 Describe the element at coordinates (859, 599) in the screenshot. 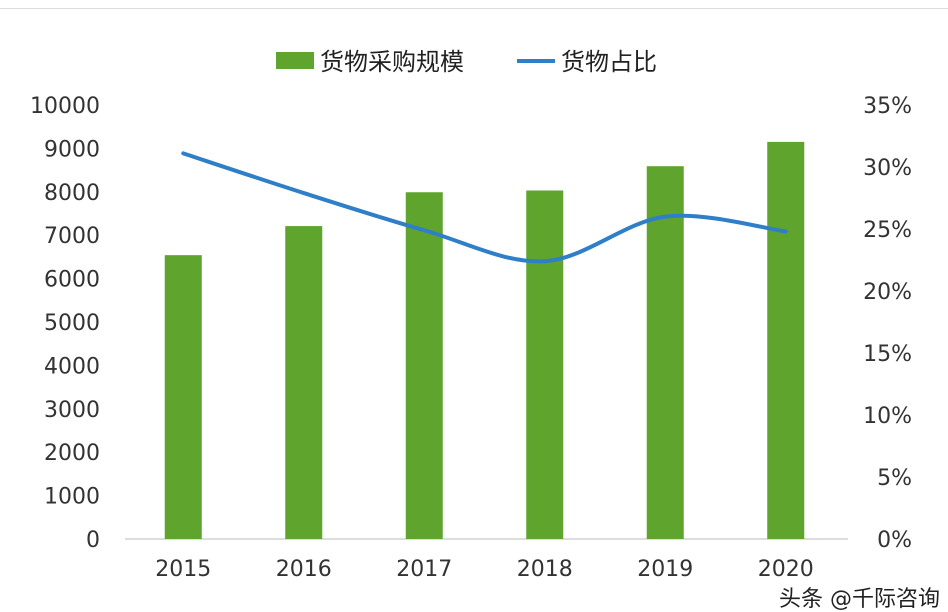

I see `watermark: 头条 @千际咨询` at that location.